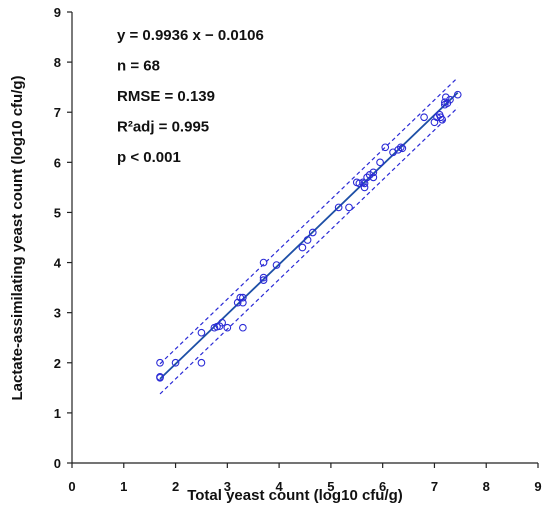 Image resolution: width=550 pixels, height=512 pixels. I want to click on y-axis-ticks: 0 1 2 3 4 5 6 7 8 9, so click(63, 238).